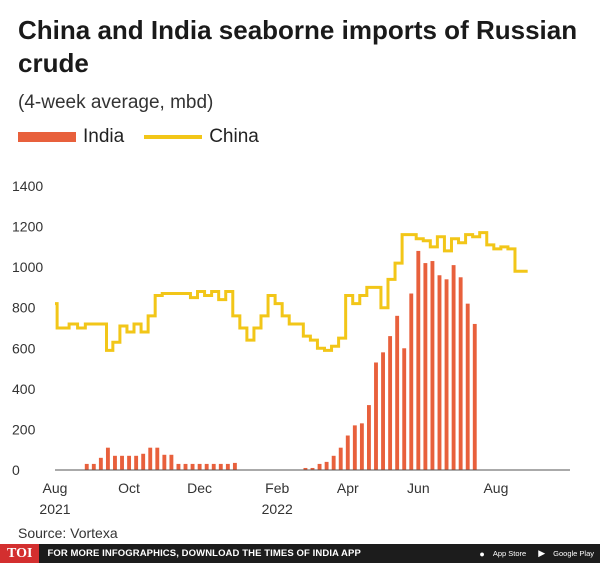 This screenshot has width=600, height=563. I want to click on y-tick-label: 1000, so click(27, 267).